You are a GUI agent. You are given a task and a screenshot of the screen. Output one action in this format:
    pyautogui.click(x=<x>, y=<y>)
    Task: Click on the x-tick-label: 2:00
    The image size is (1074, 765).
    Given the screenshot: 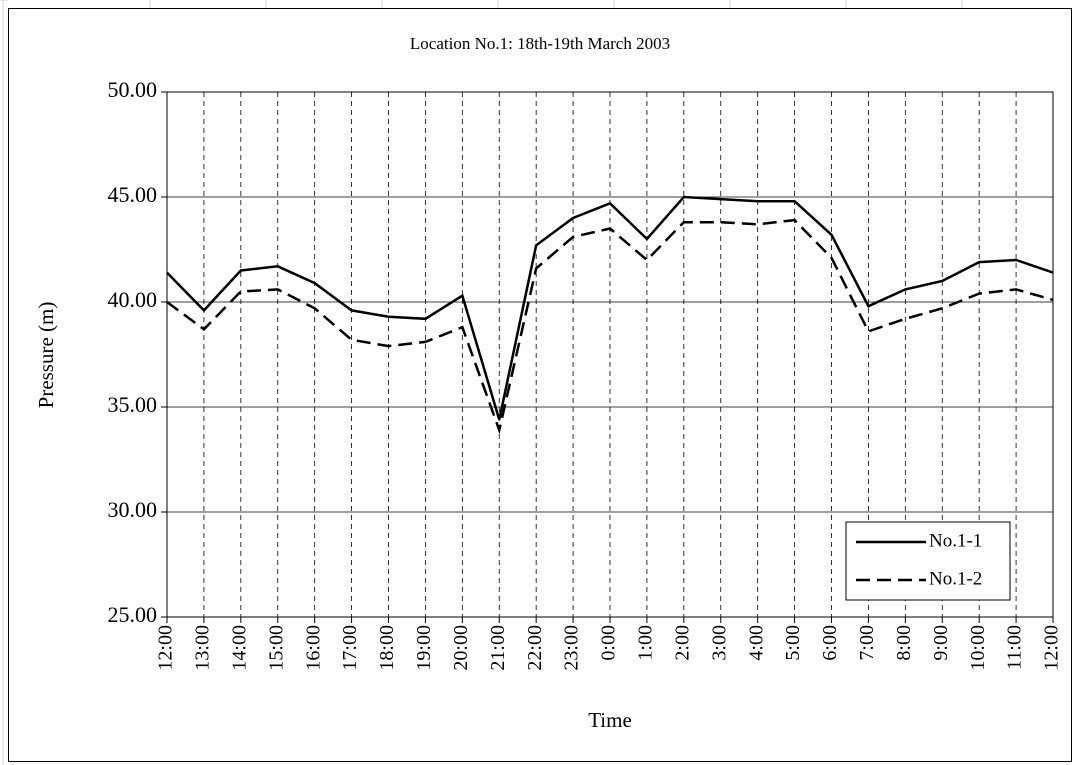 What is the action you would take?
    pyautogui.click(x=682, y=643)
    